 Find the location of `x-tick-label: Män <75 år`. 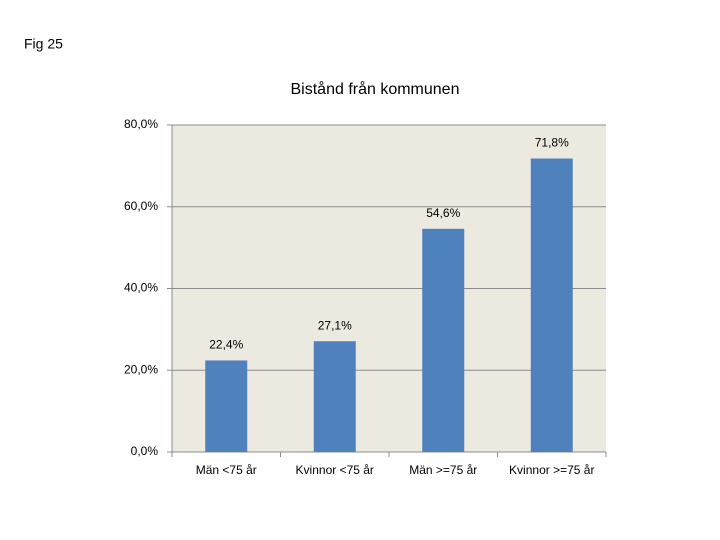

x-tick-label: Män <75 år is located at coordinates (226, 470).